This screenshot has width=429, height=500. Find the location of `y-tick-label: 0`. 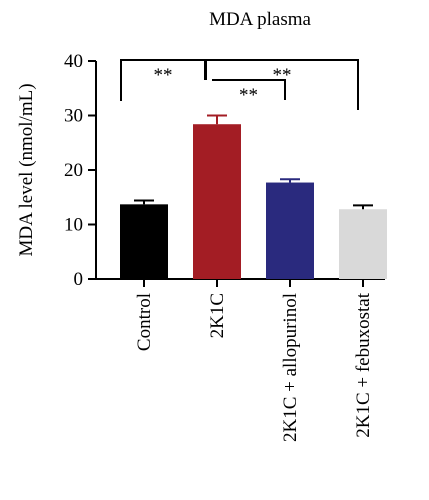

y-tick-label: 0 is located at coordinates (79, 279).